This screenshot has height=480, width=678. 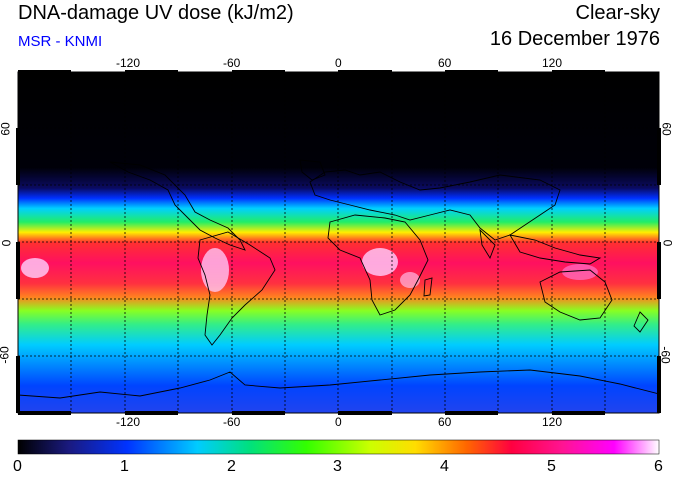 What do you see at coordinates (617, 13) in the screenshot?
I see `condition-label: Clear-sky` at bounding box center [617, 13].